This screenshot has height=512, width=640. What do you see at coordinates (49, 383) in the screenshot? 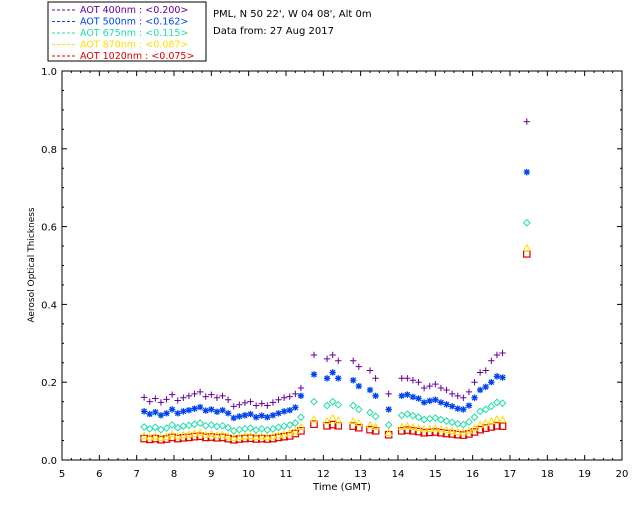
I see `y-tick-label: 0.2` at bounding box center [49, 383].